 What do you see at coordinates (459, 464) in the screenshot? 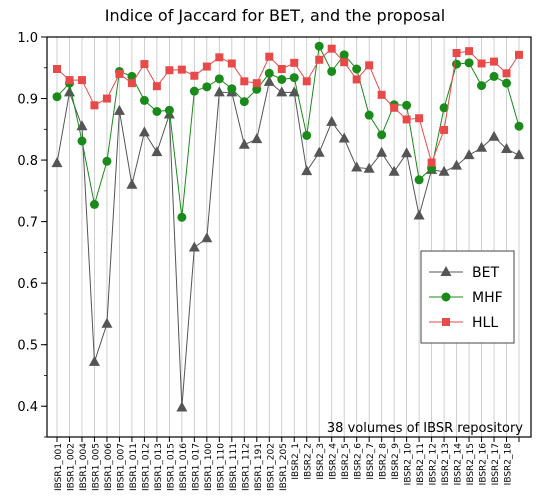
I see `x-tick-label: IBSR2_14` at bounding box center [459, 464].